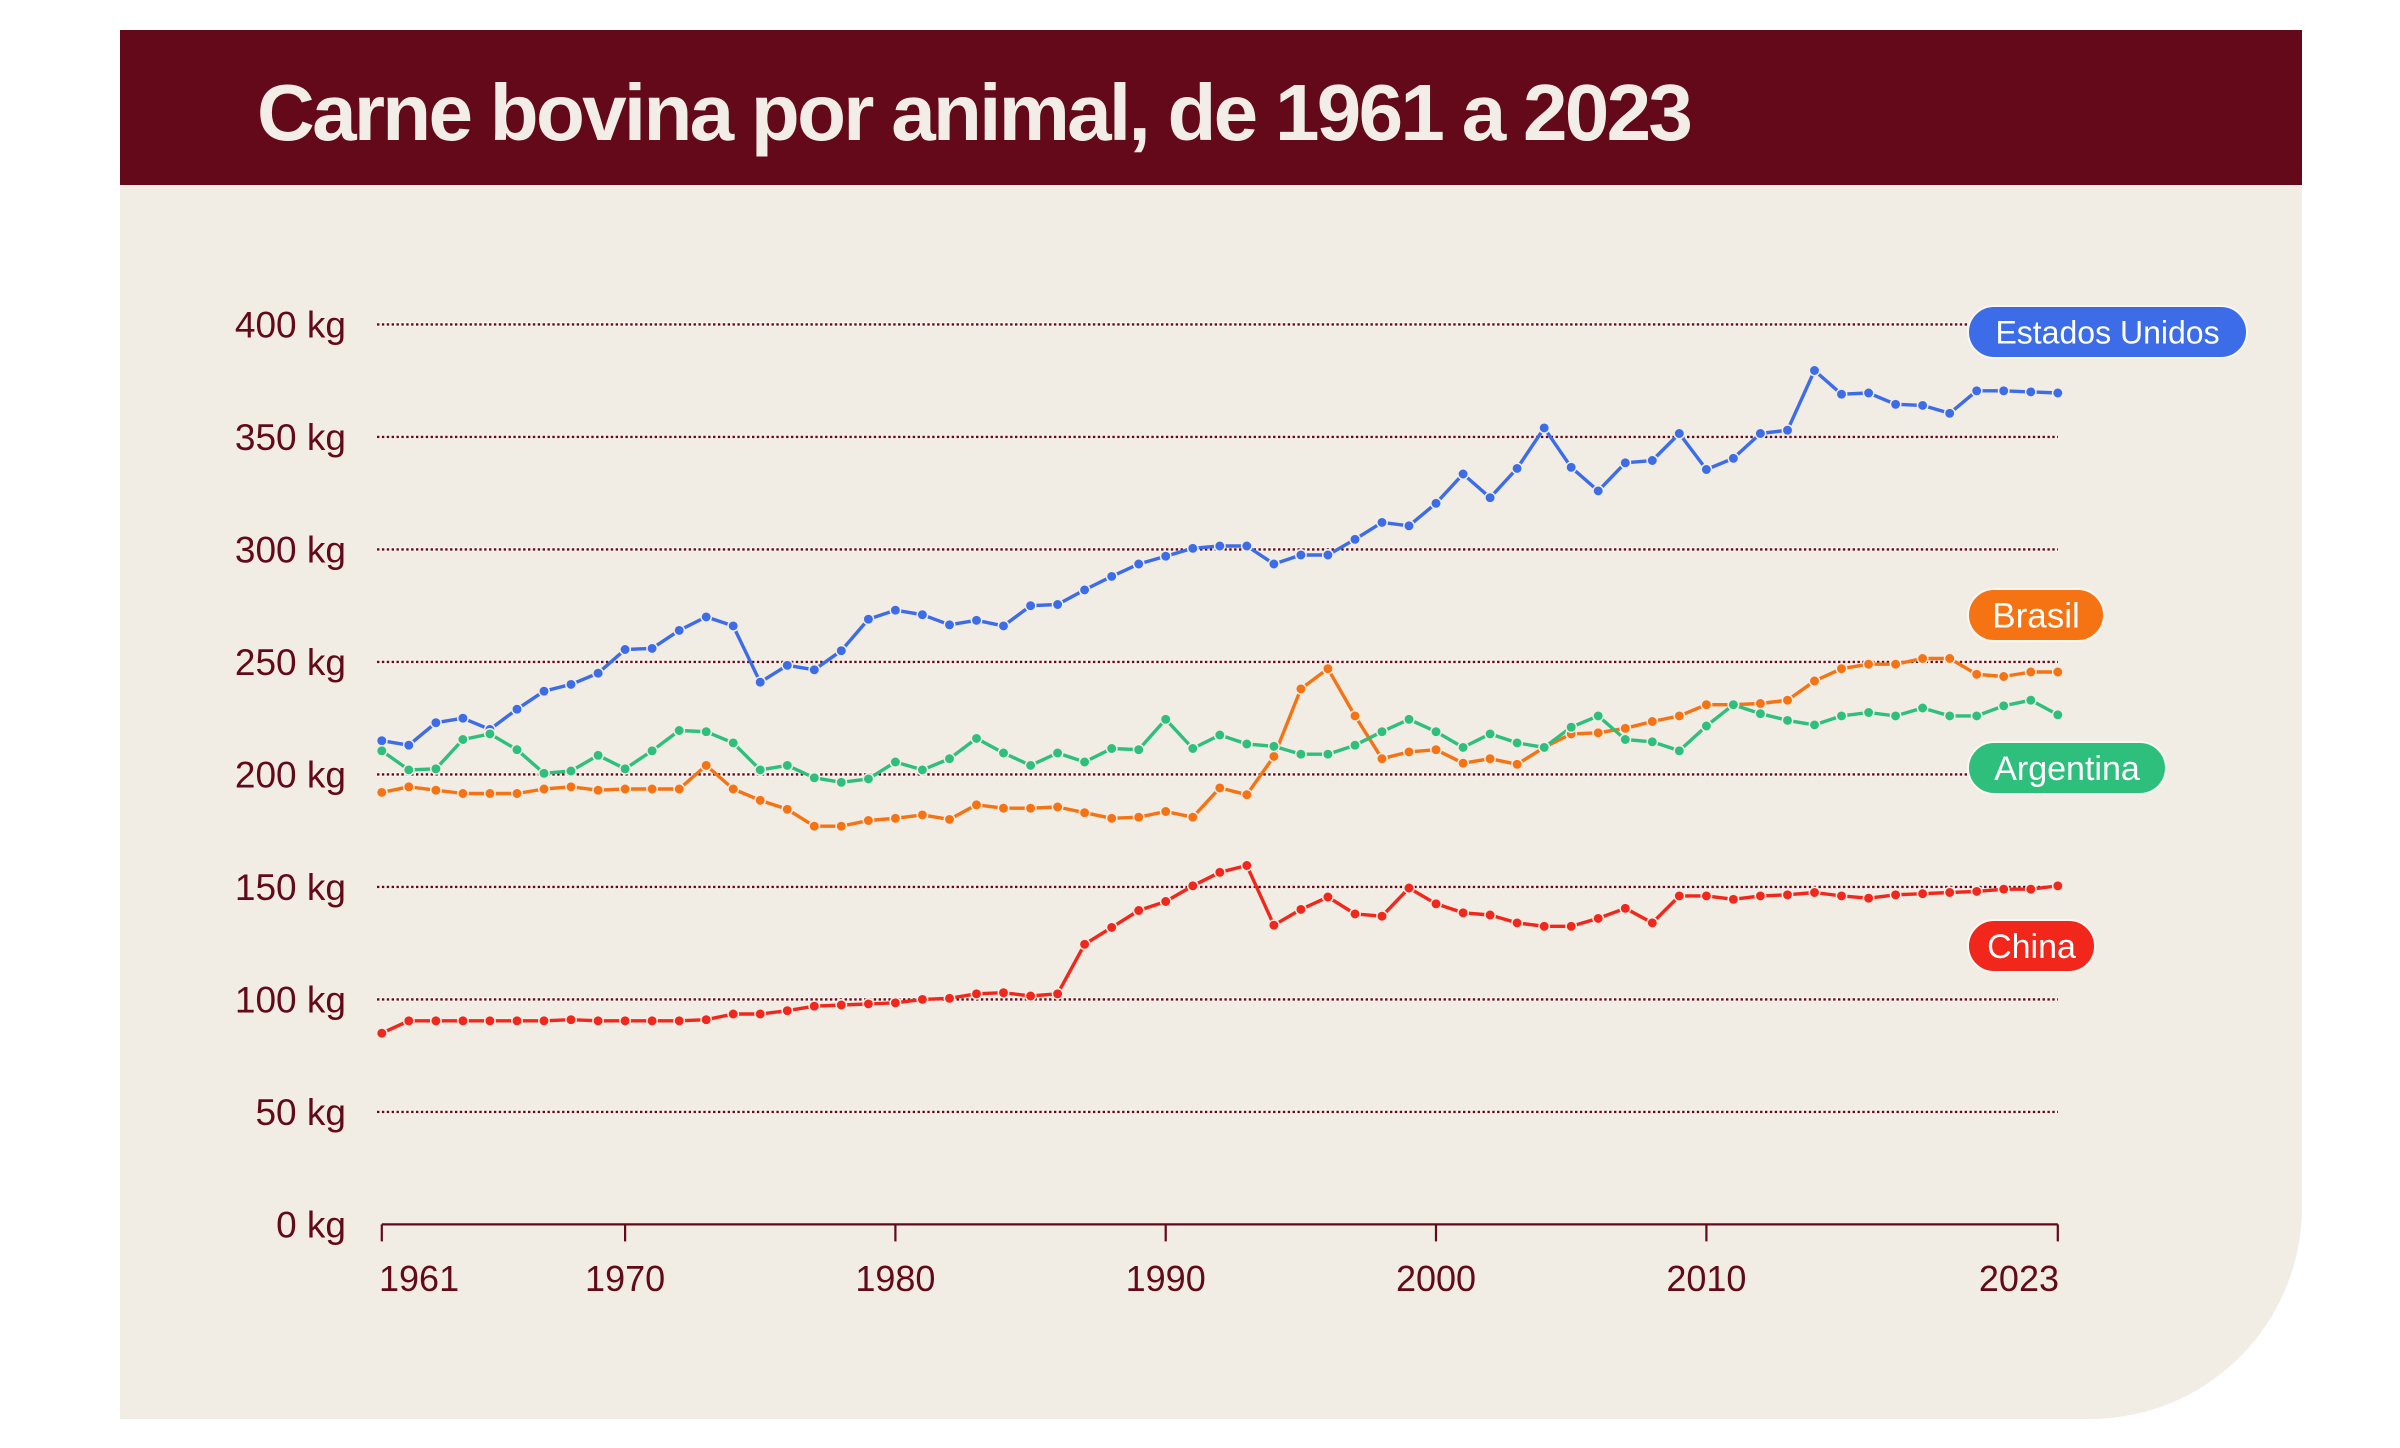  What do you see at coordinates (300, 1112) in the screenshot?
I see `svg-text: 50 kg` at bounding box center [300, 1112].